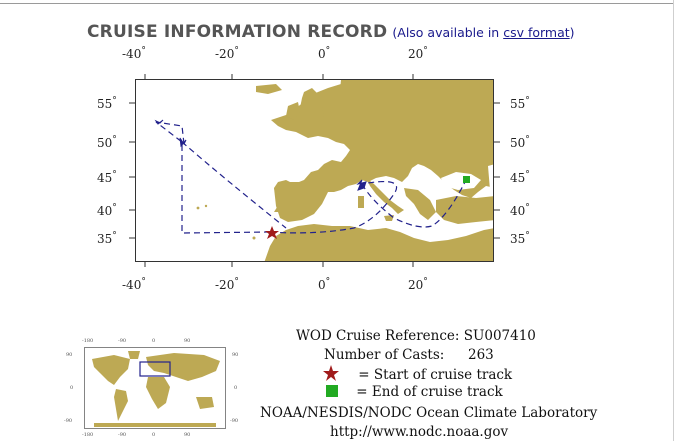  What do you see at coordinates (69, 355) in the screenshot?
I see `mini-tick-left-1: 90` at bounding box center [69, 355].